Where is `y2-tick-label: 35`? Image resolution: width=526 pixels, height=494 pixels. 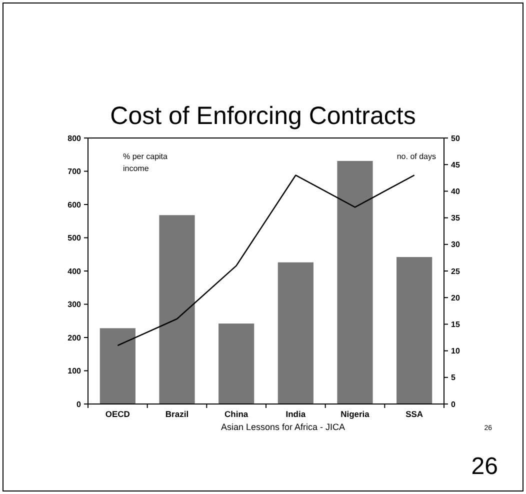
y2-tick-label: 35 is located at coordinates (455, 218).